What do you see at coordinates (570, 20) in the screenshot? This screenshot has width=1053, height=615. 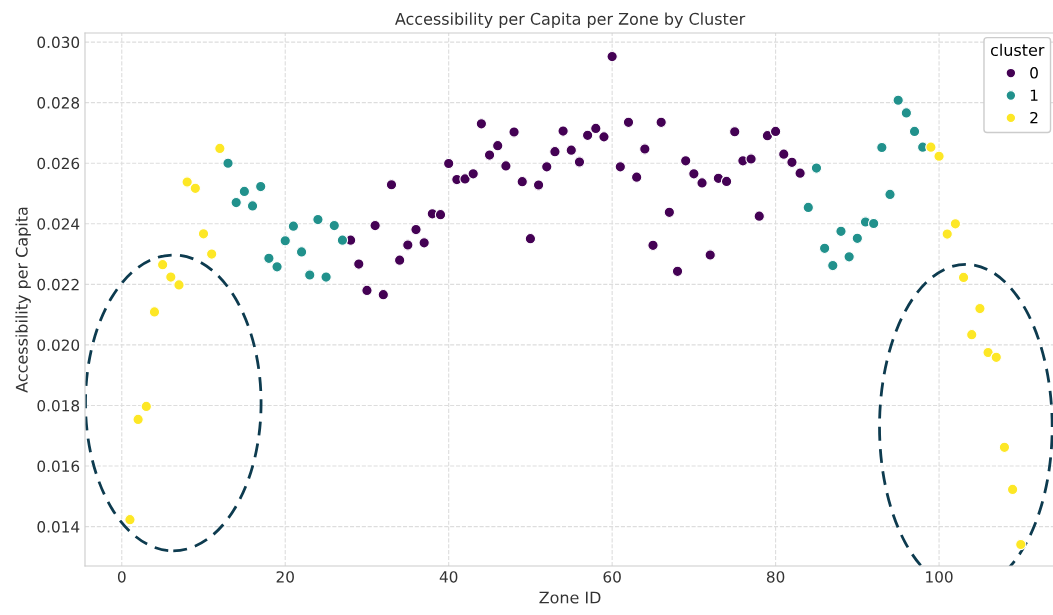 I see `chart-title: Accessibility per Capita per Zone by Cluster` at bounding box center [570, 20].